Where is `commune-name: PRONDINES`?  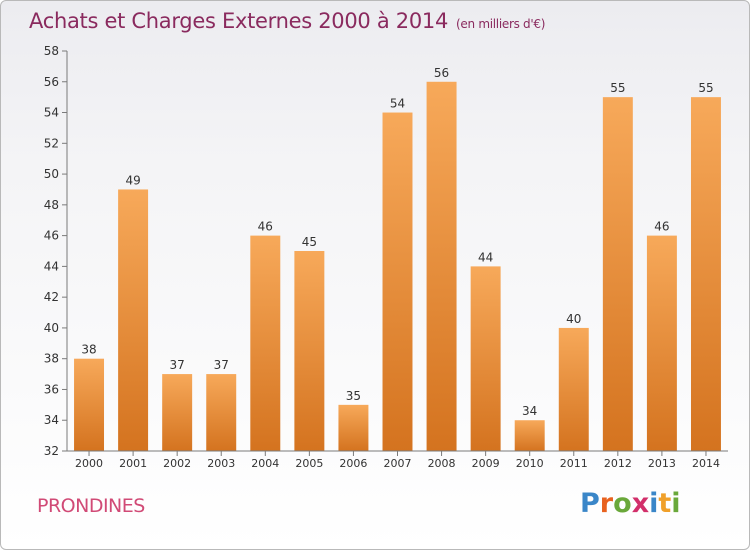
commune-name: PRONDINES is located at coordinates (91, 506).